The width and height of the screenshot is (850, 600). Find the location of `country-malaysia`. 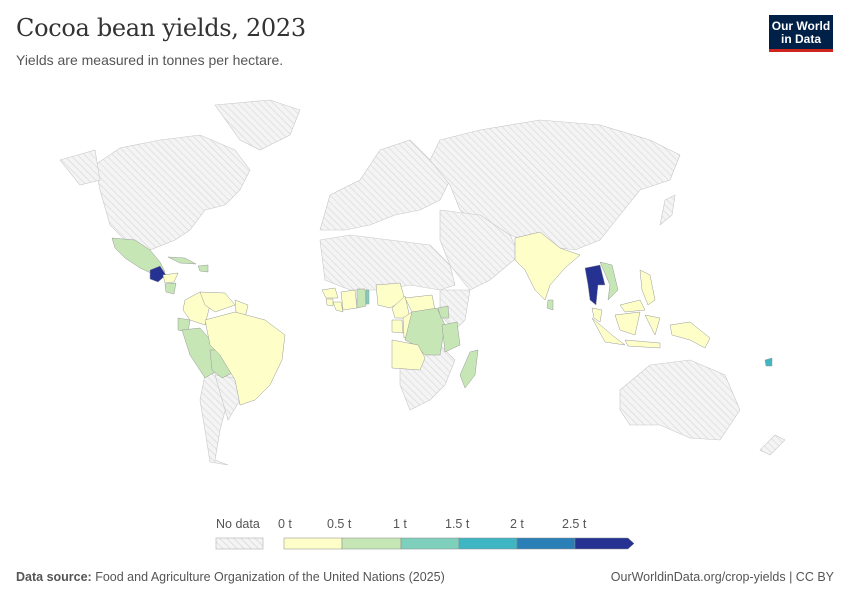

country-malaysia is located at coordinates (618, 311).